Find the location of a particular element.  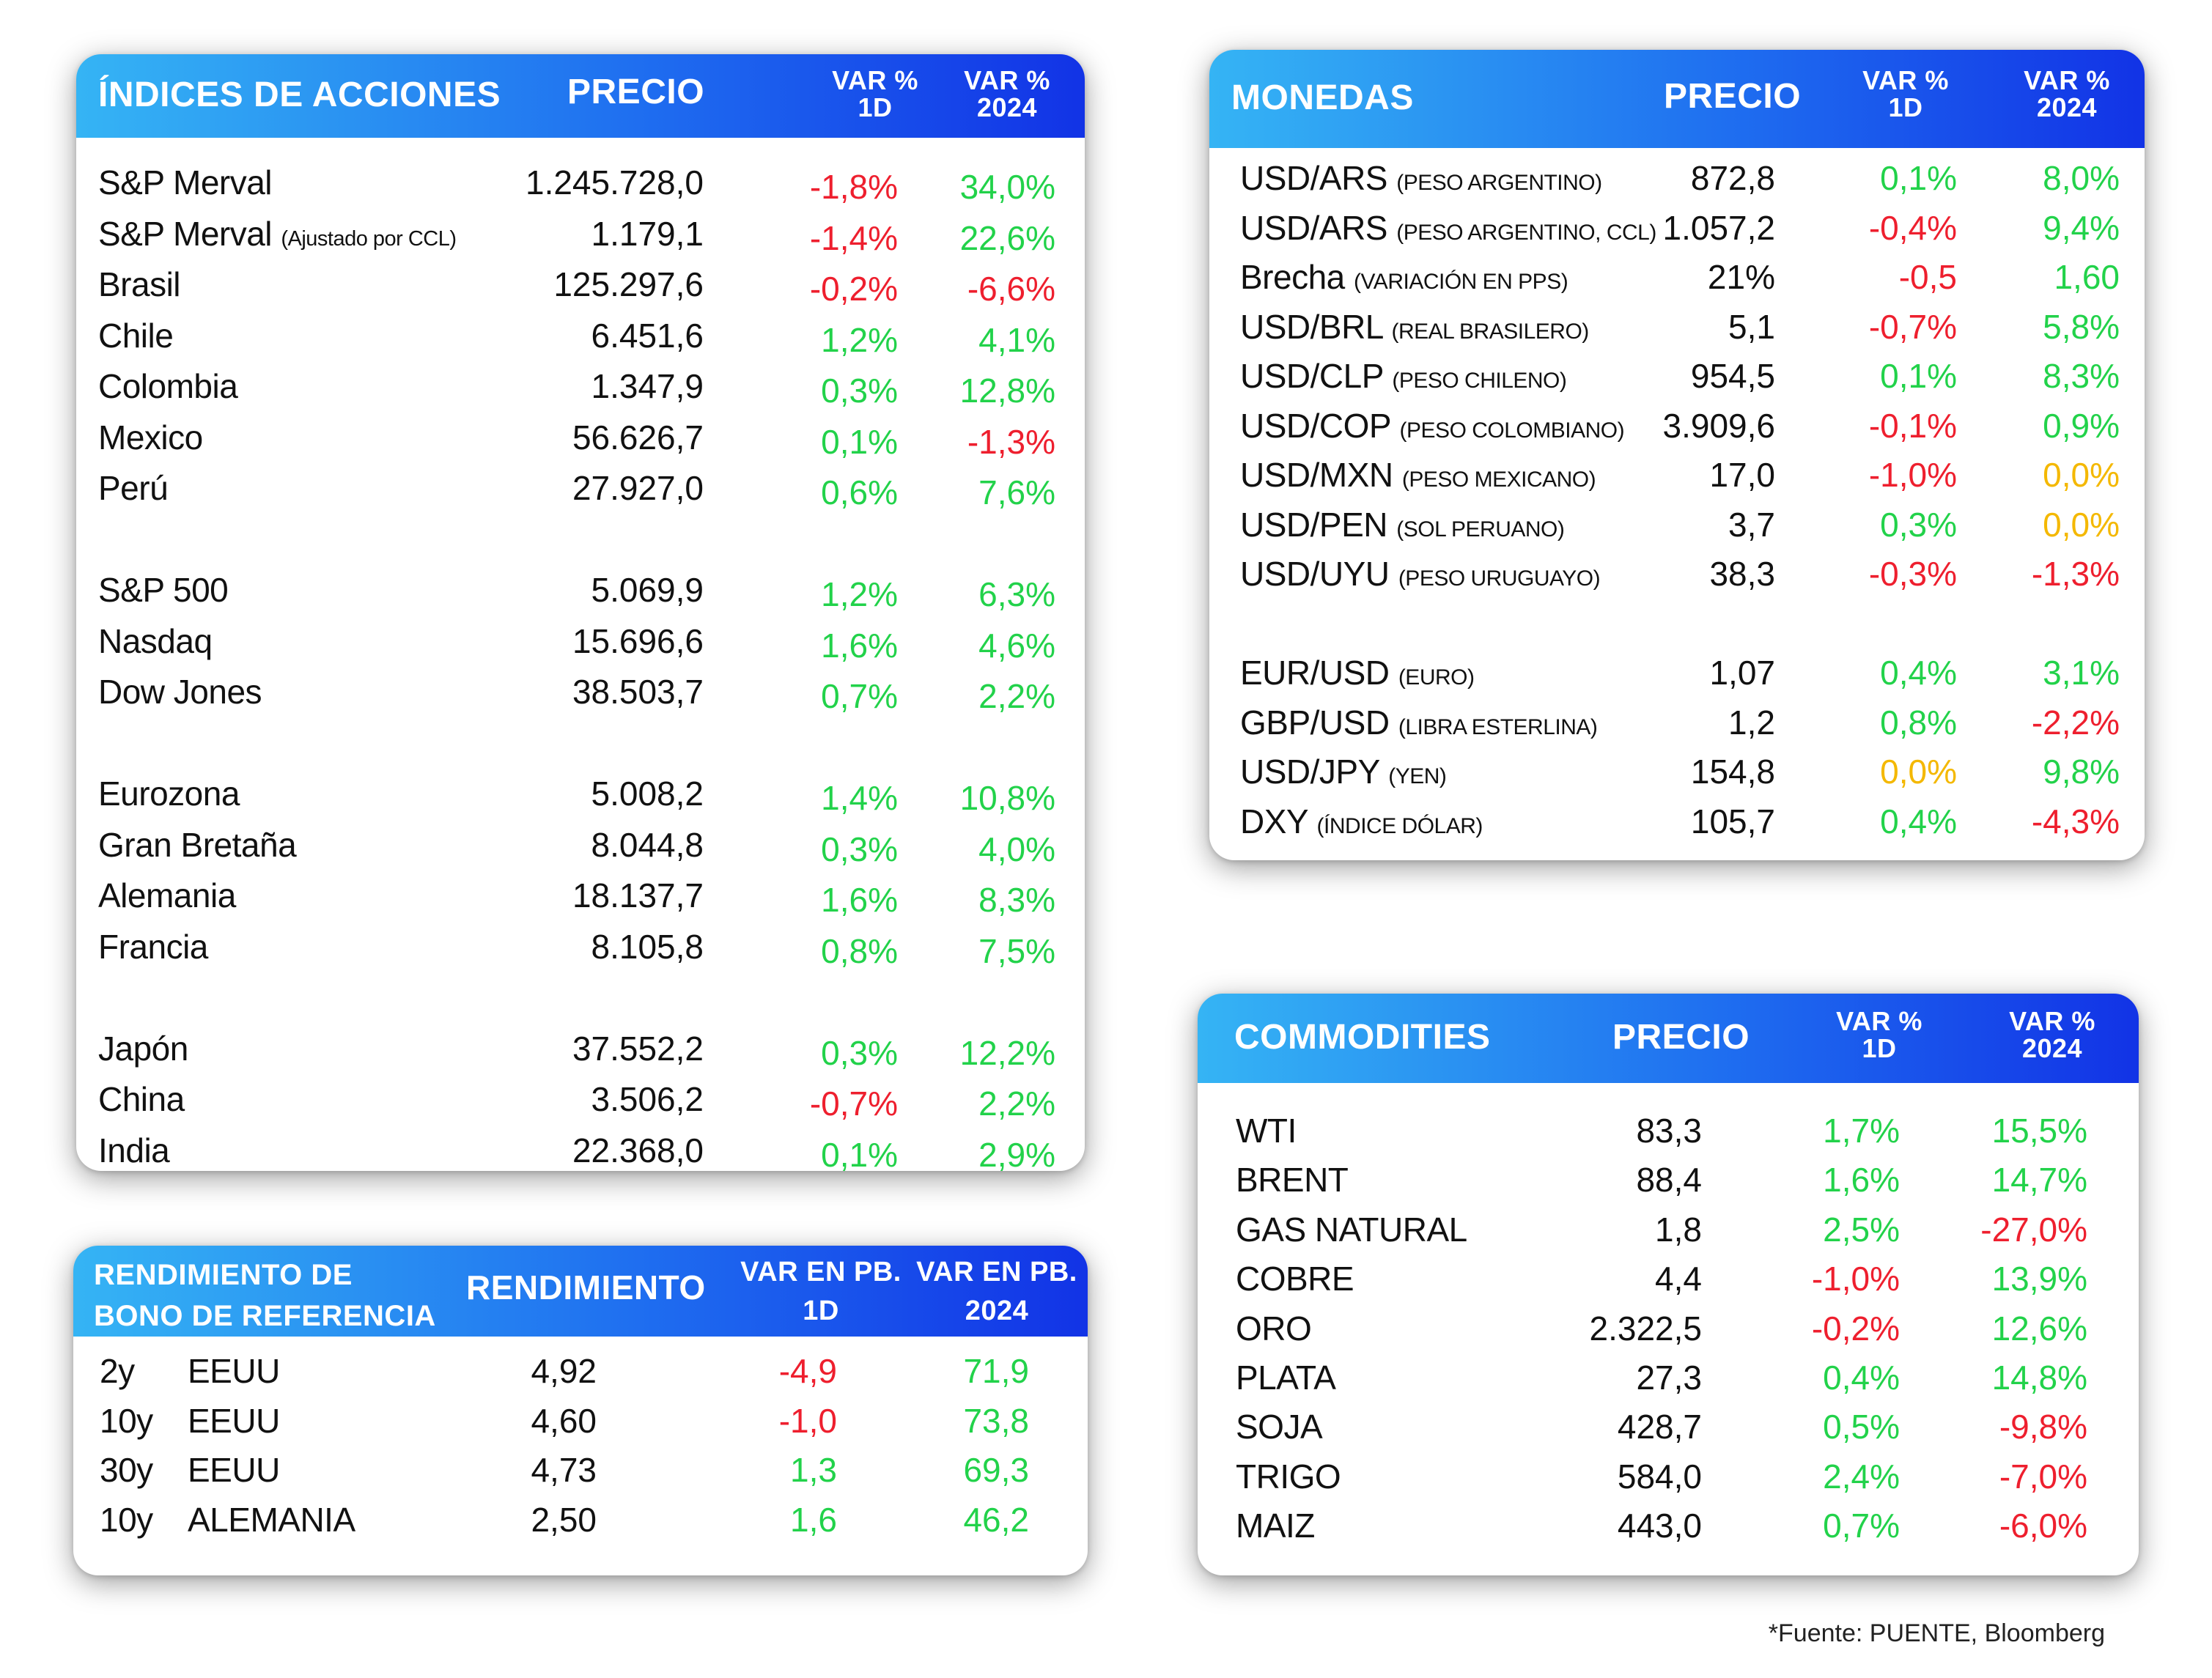

index-var-2024: -6,6% is located at coordinates (1011, 289).